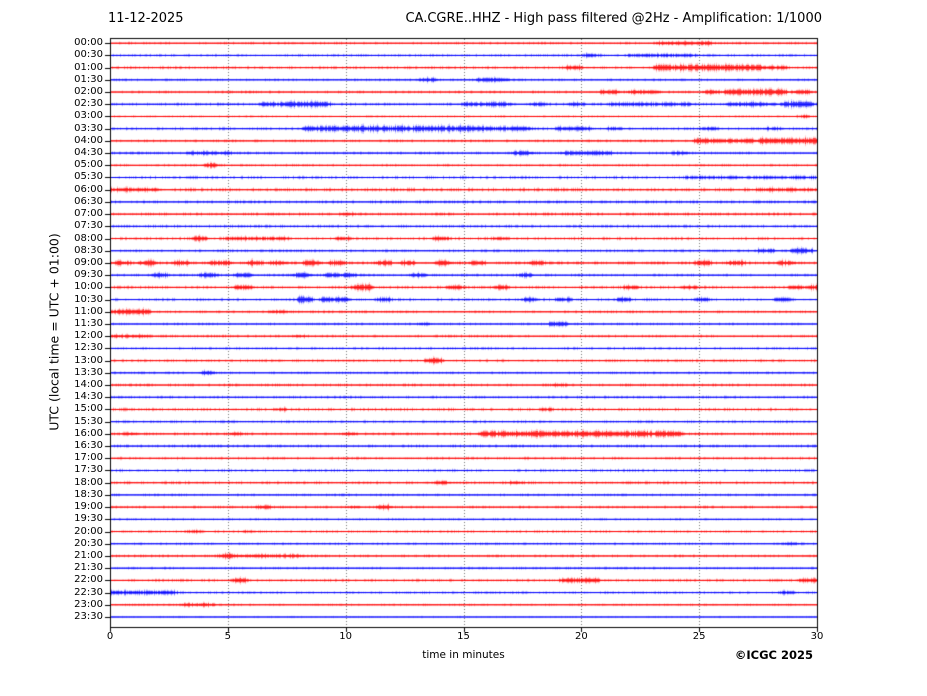  What do you see at coordinates (110, 636) in the screenshot?
I see `x-tick-label: 0` at bounding box center [110, 636].